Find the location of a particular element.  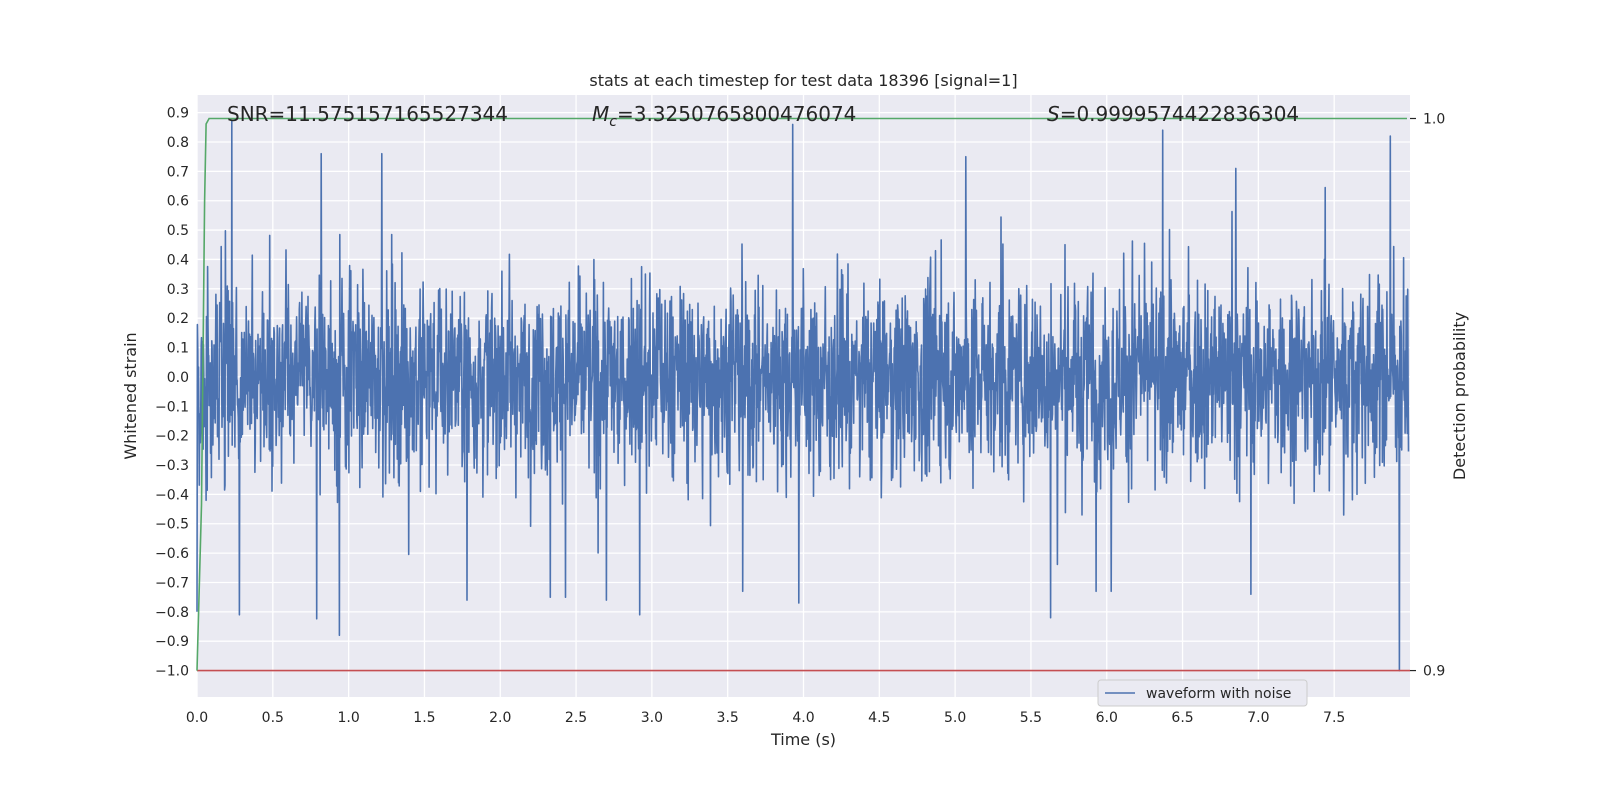

y2-axis-label: Detection probability is located at coordinates (1459, 396).